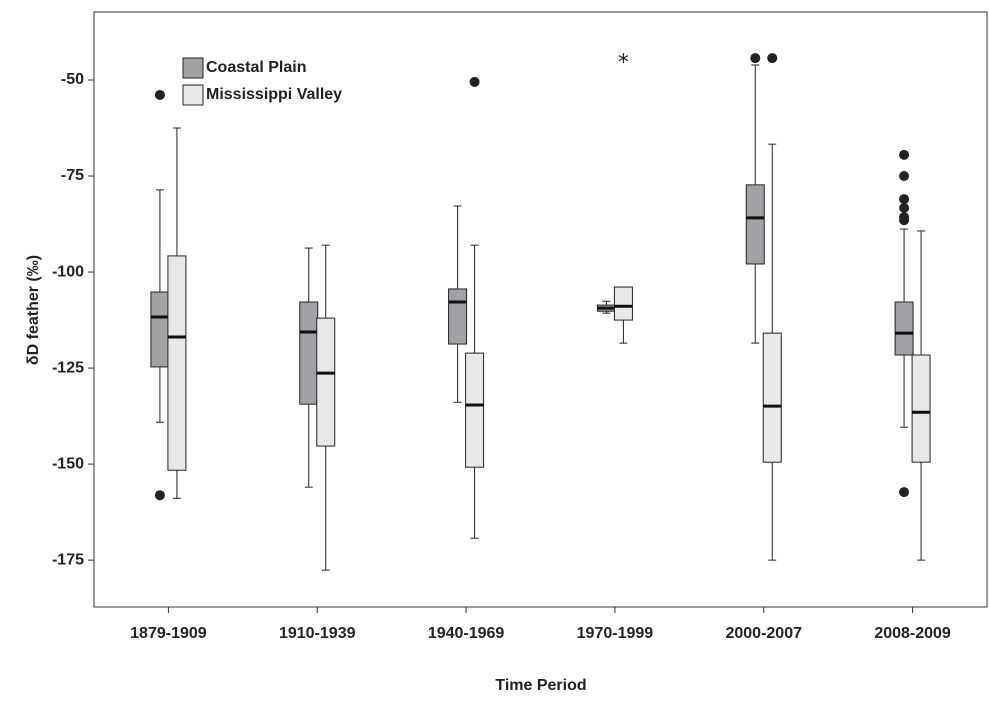 Image resolution: width=989 pixels, height=701 pixels. I want to click on legend-label: Mississippi Valley, so click(274, 94).